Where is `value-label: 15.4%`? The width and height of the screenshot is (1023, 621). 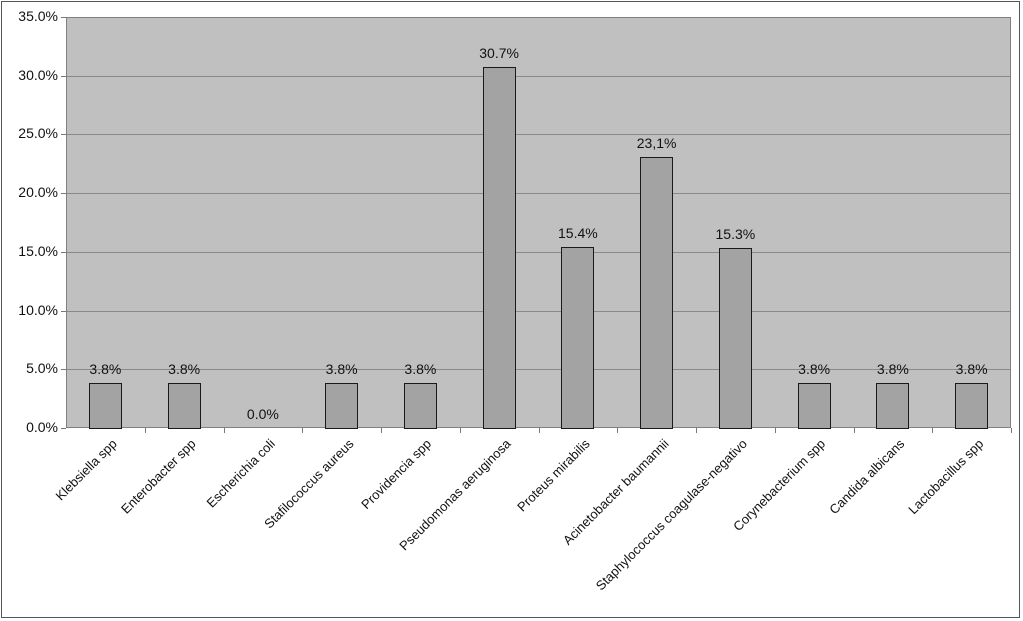 value-label: 15.4% is located at coordinates (578, 233).